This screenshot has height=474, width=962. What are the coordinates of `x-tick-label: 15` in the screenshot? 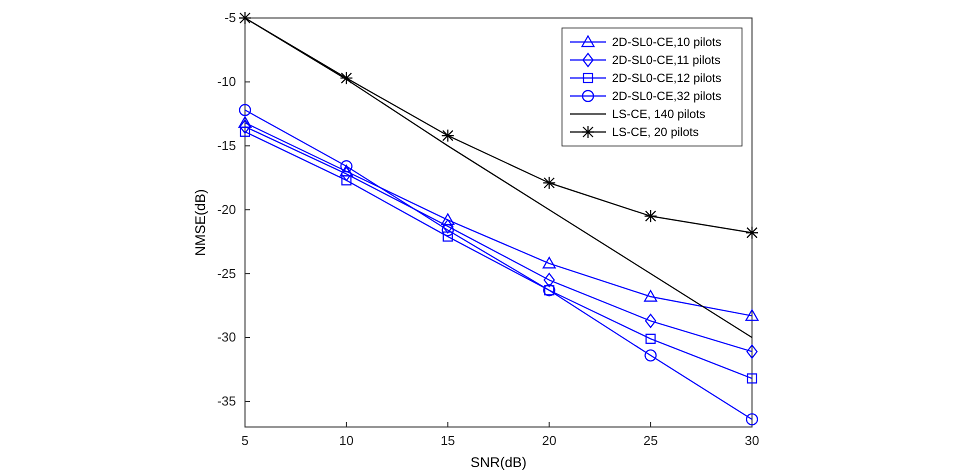 It's located at (448, 440).